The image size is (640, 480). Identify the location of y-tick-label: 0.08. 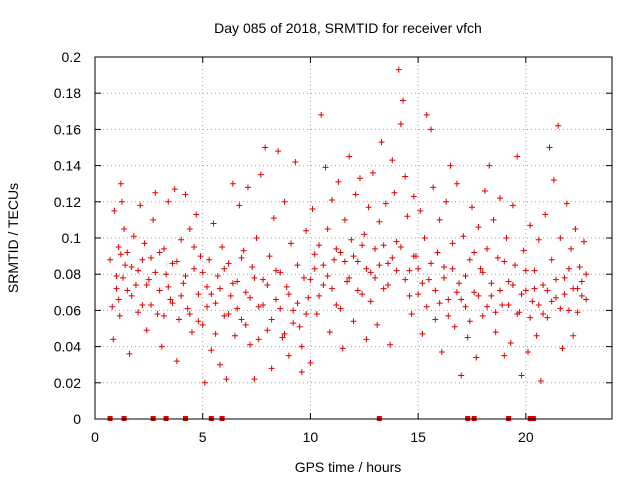
(67, 274).